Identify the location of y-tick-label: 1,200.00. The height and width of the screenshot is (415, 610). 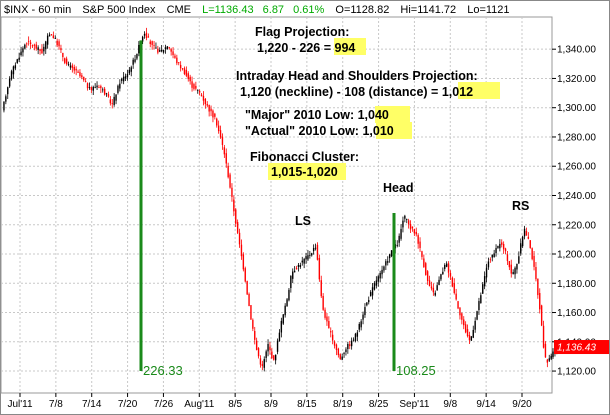
(576, 255).